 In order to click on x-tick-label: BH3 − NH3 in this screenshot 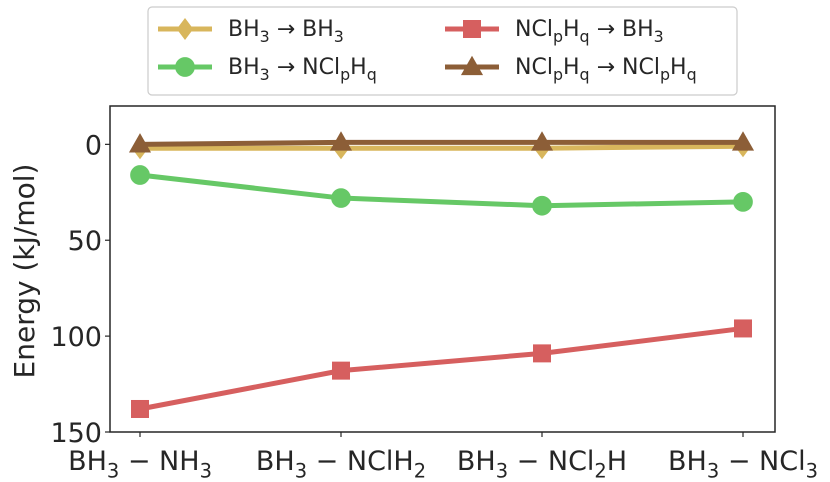, I will do `click(140, 464)`.